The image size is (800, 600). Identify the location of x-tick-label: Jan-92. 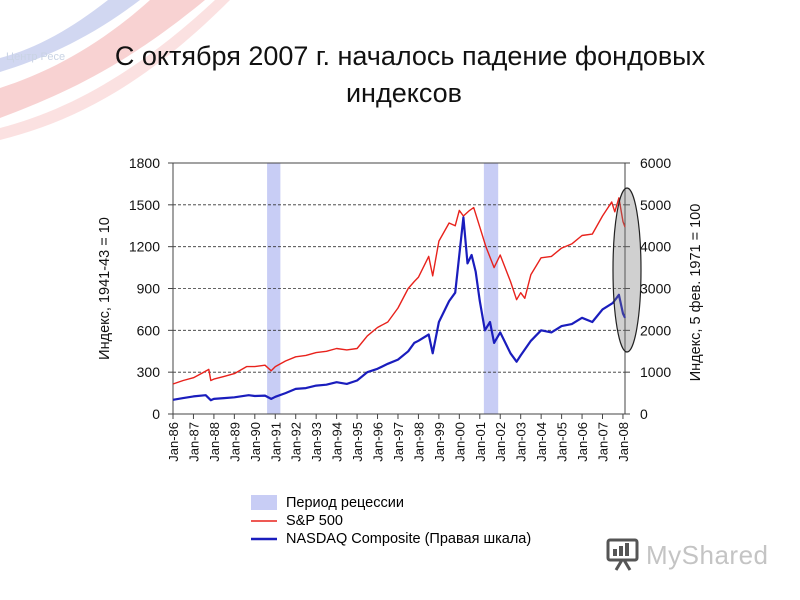
(296, 442).